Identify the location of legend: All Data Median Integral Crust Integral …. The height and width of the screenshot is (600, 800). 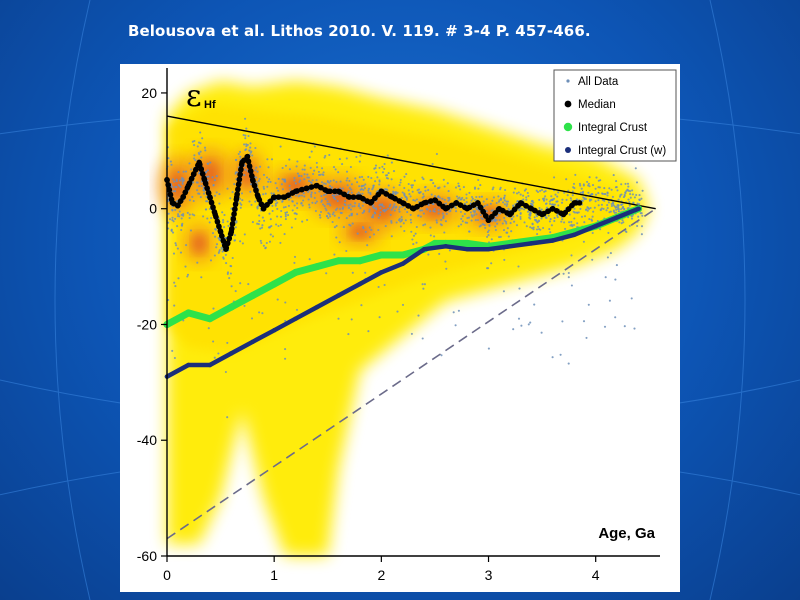
(615, 115).